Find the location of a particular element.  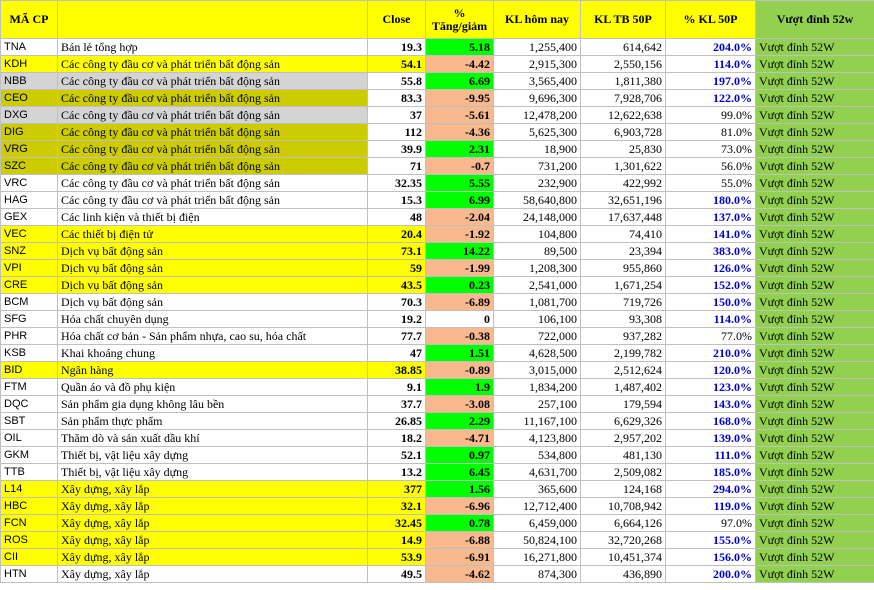

table-cell: 0 is located at coordinates (459, 319).